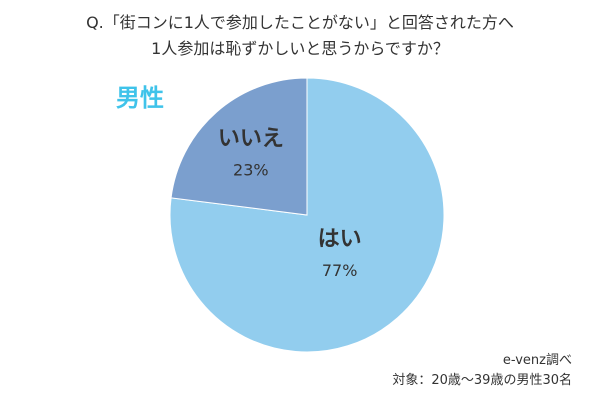  I want to click on source-credit: e-venz調べ, so click(537, 360).